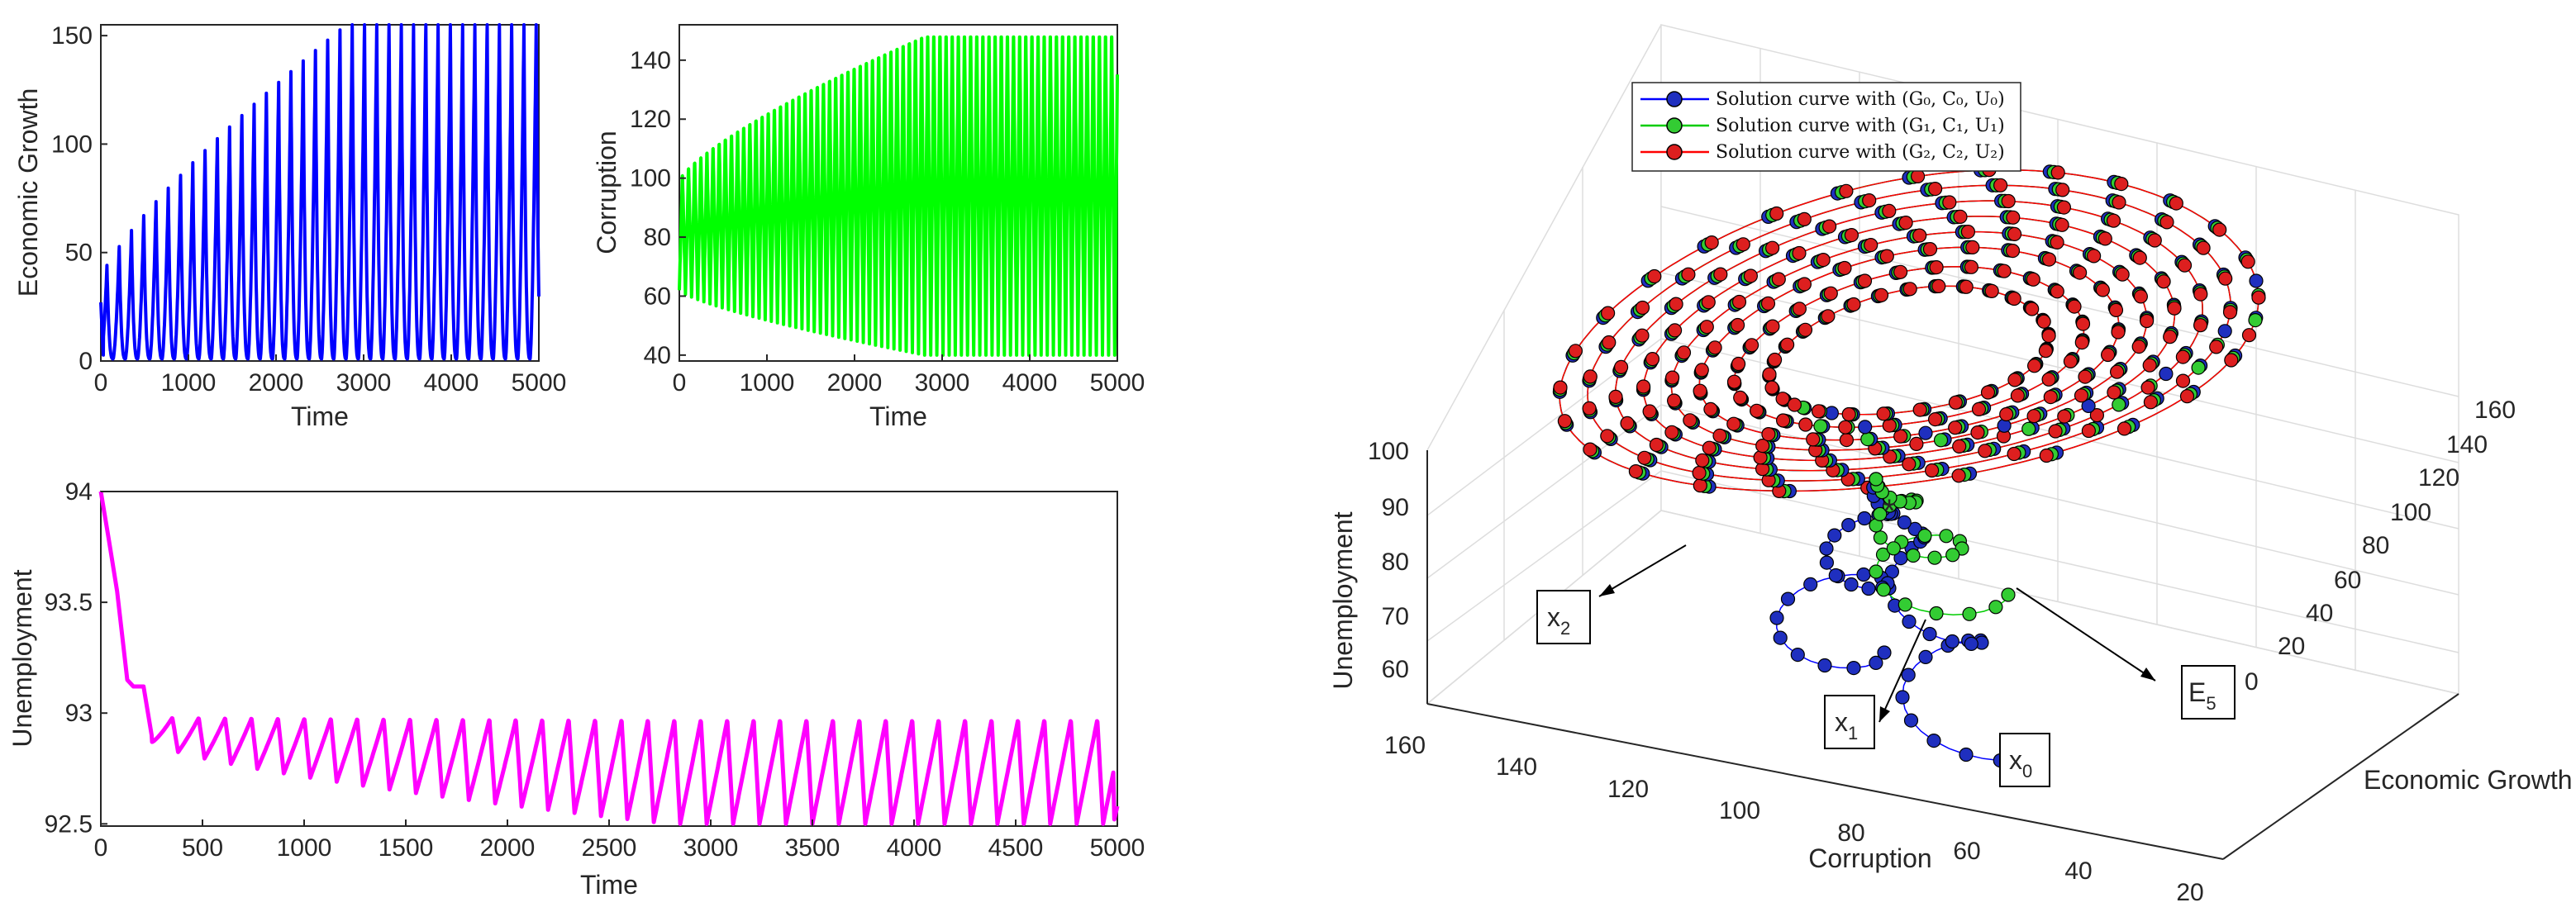 The image size is (2576, 912). What do you see at coordinates (898, 416) in the screenshot?
I see `corruption-x-label: Time` at bounding box center [898, 416].